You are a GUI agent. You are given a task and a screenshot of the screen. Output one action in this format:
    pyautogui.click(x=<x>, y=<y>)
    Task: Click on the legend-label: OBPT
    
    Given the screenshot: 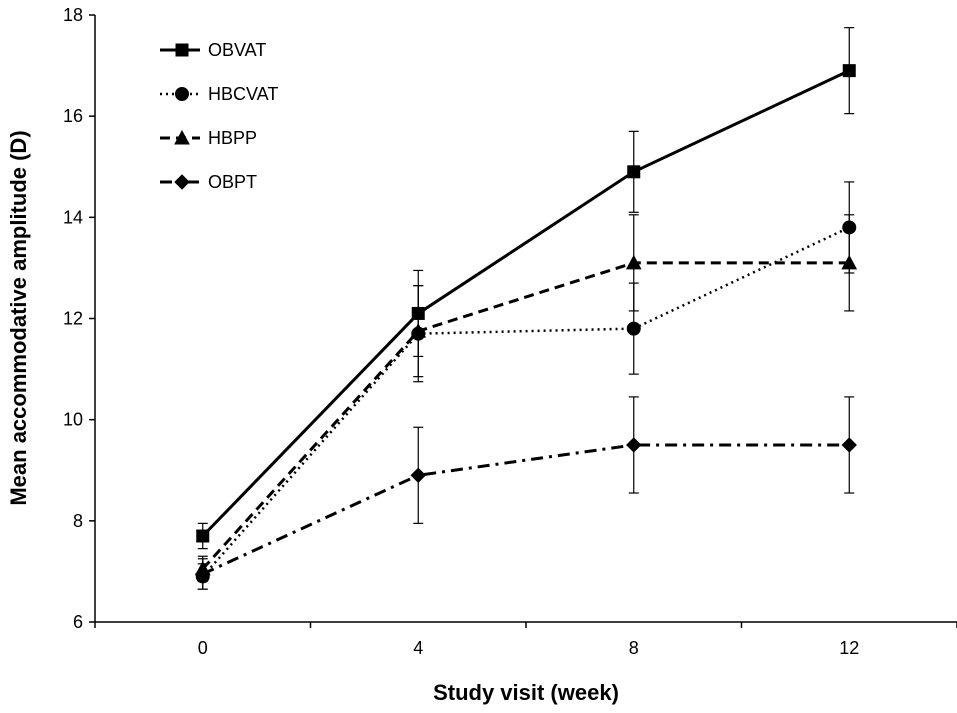 What is the action you would take?
    pyautogui.click(x=232, y=182)
    